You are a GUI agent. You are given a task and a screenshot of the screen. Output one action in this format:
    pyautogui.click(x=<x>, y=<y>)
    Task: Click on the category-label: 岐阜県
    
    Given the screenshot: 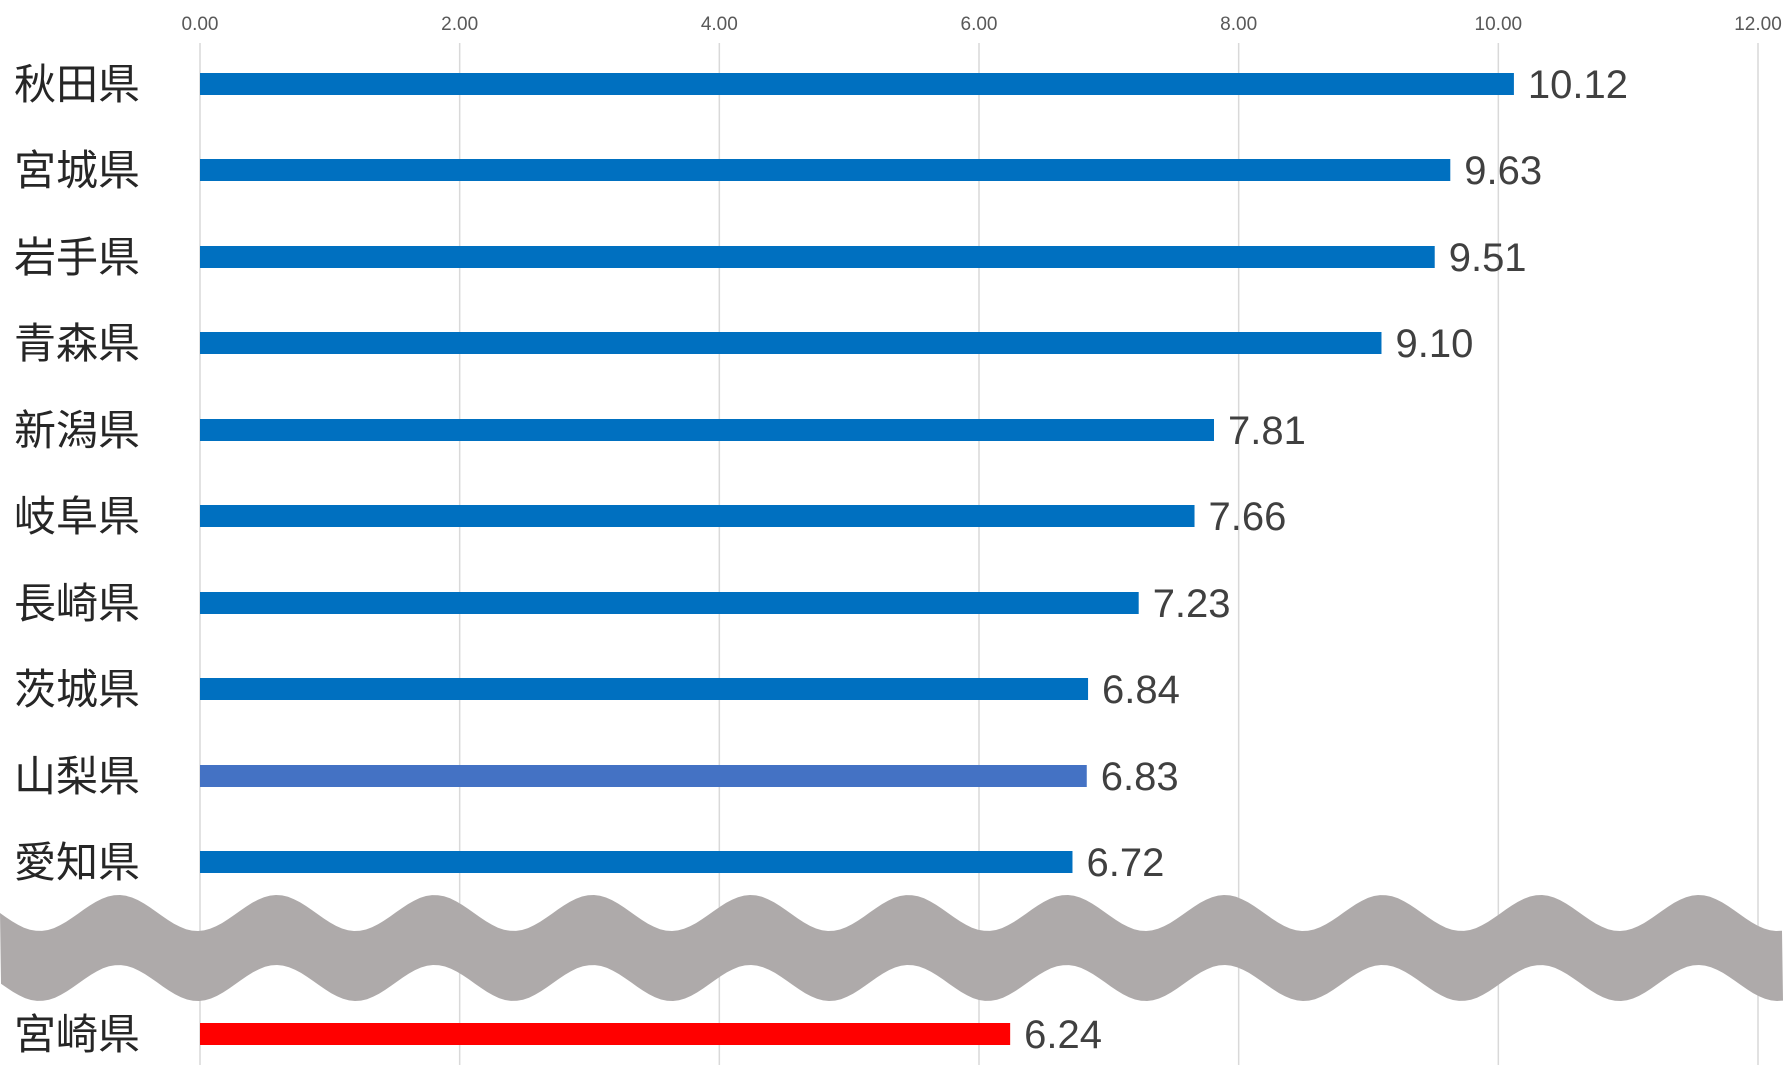 What is the action you would take?
    pyautogui.click(x=77, y=516)
    